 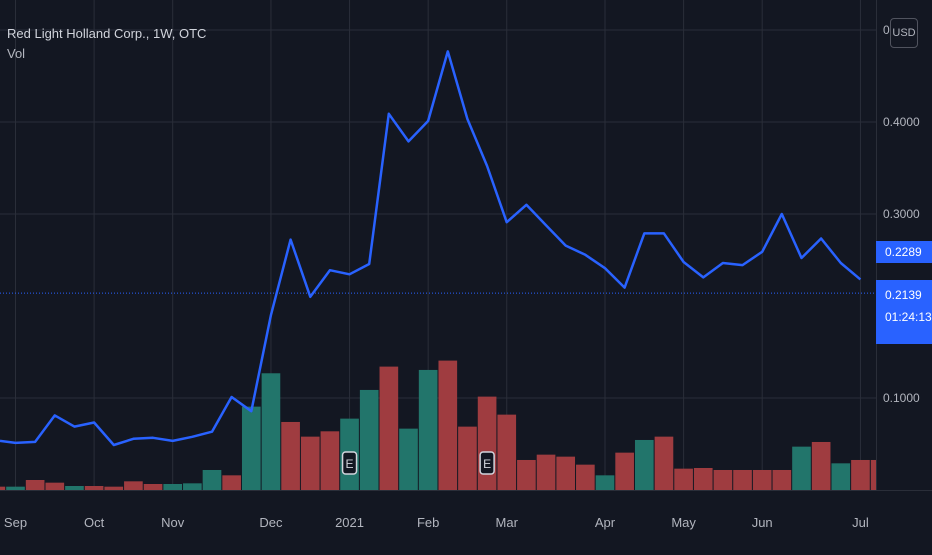 What do you see at coordinates (271, 522) in the screenshot?
I see `x-tick-label: Dec` at bounding box center [271, 522].